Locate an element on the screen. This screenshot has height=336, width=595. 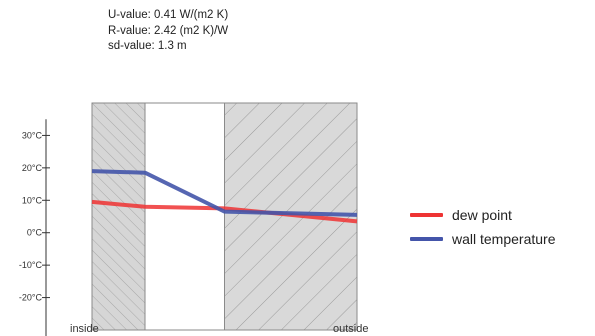
legend-label-wall-temperature: wall temperature is located at coordinates (504, 239).